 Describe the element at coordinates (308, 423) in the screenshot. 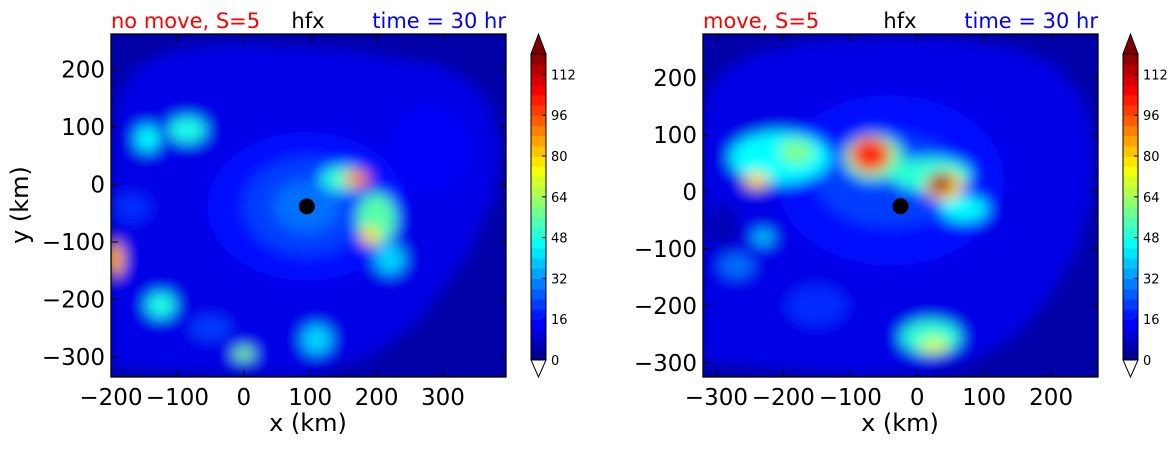

I see `x-axis-label: x (km)` at that location.